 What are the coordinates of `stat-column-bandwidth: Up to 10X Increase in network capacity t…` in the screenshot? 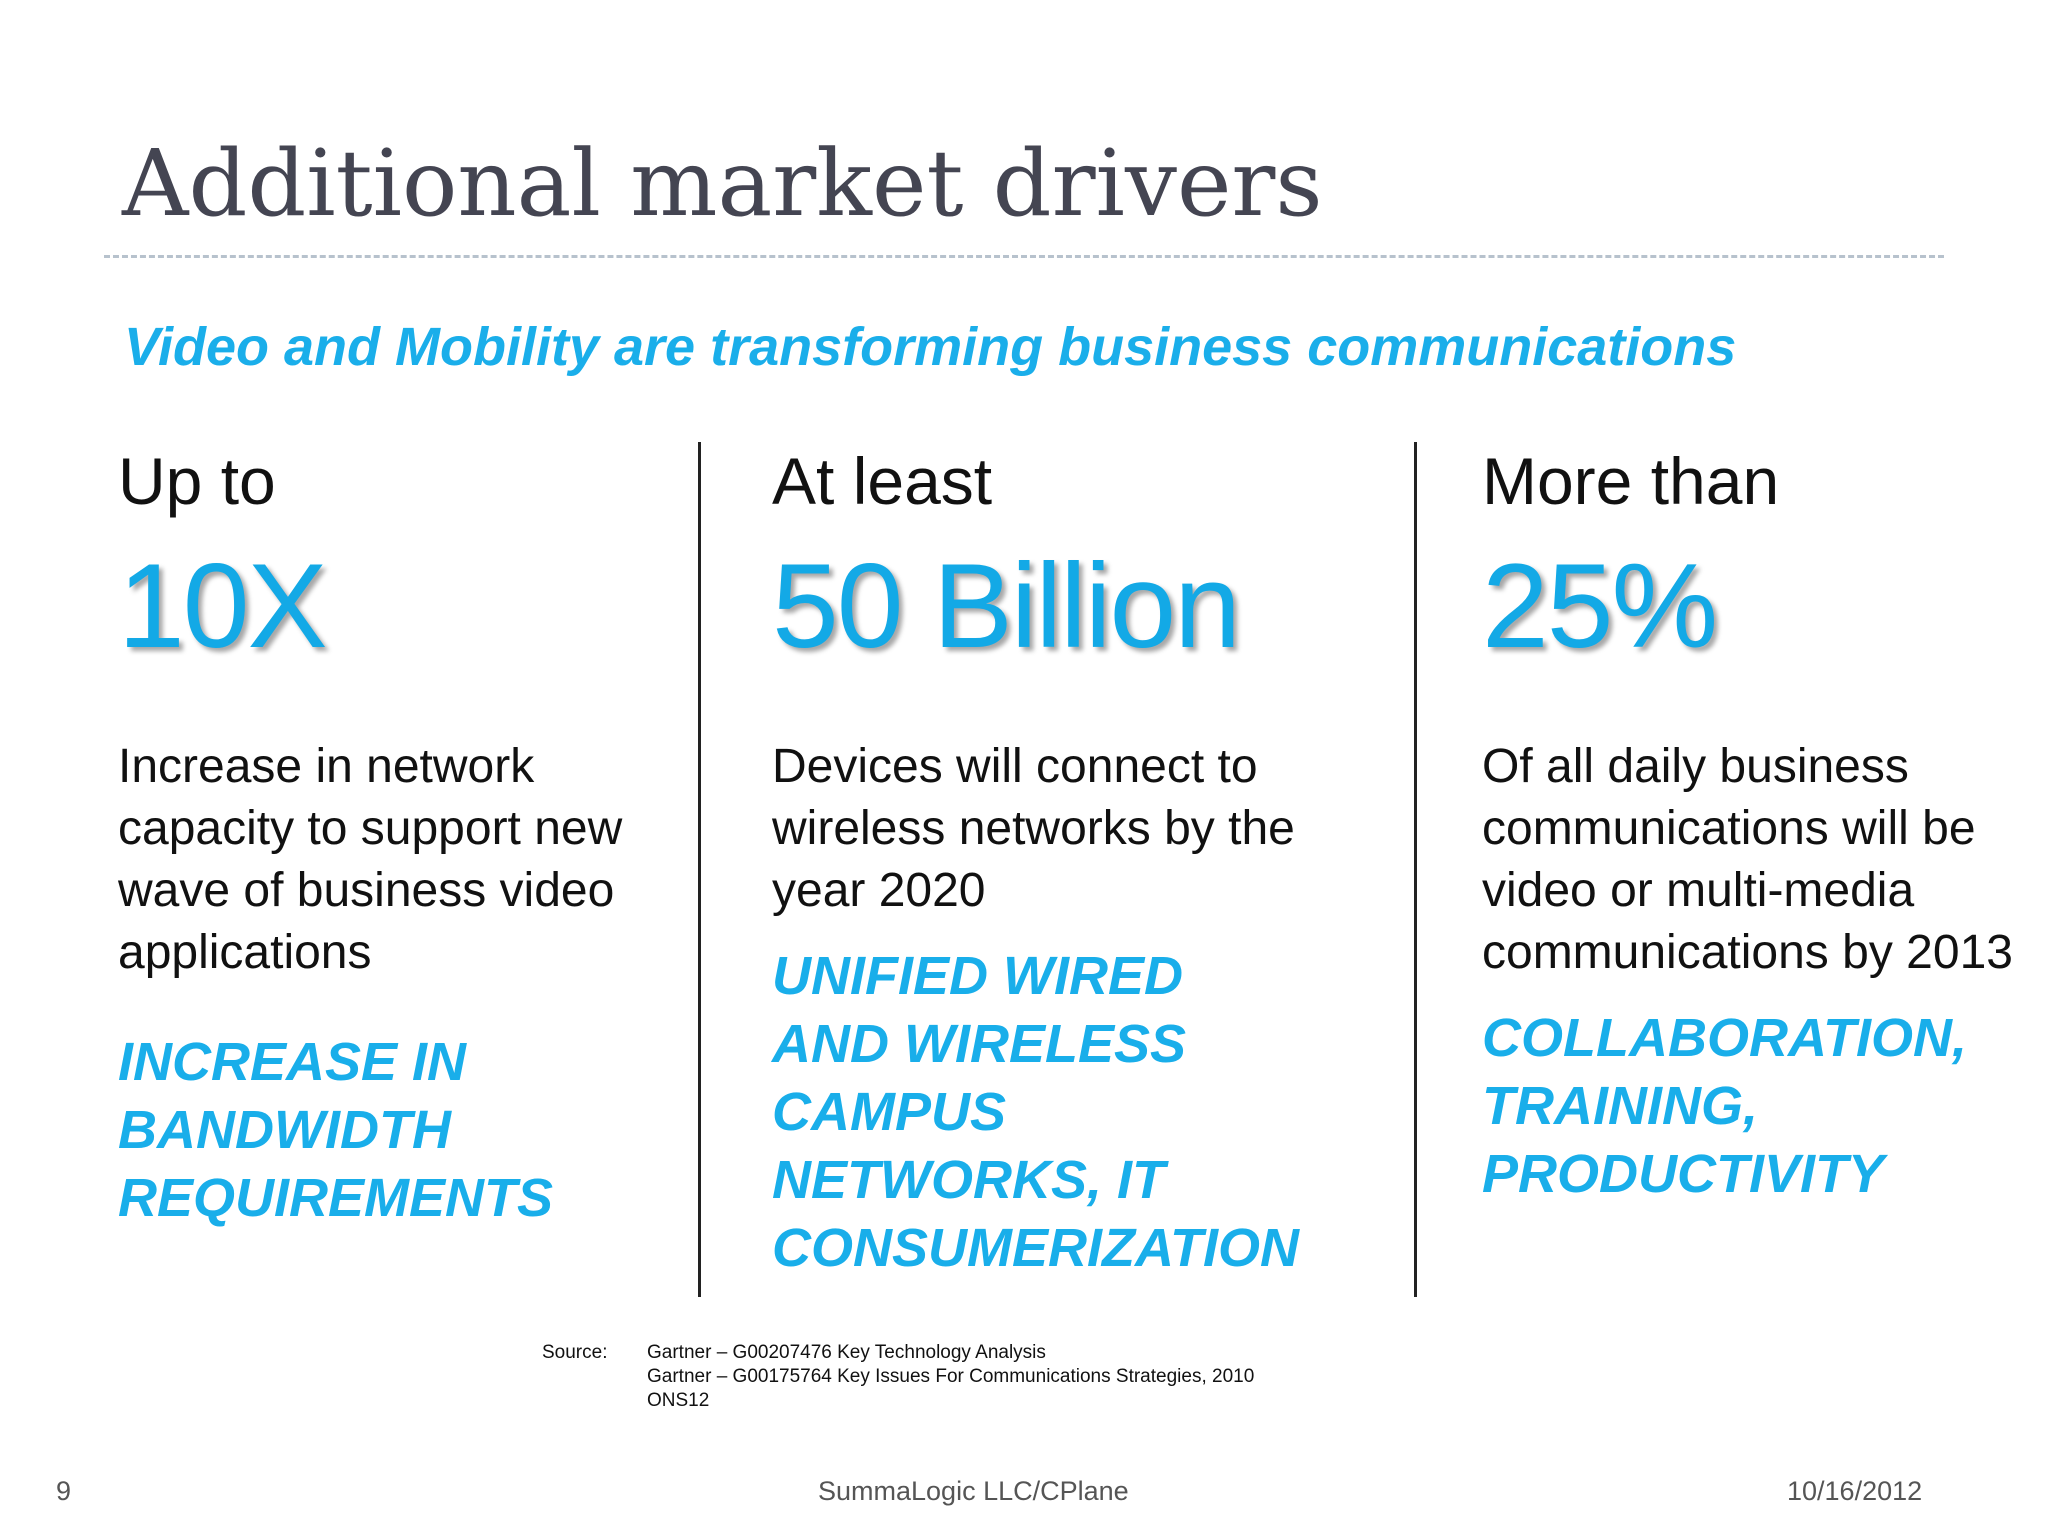 It's located at (403, 836).